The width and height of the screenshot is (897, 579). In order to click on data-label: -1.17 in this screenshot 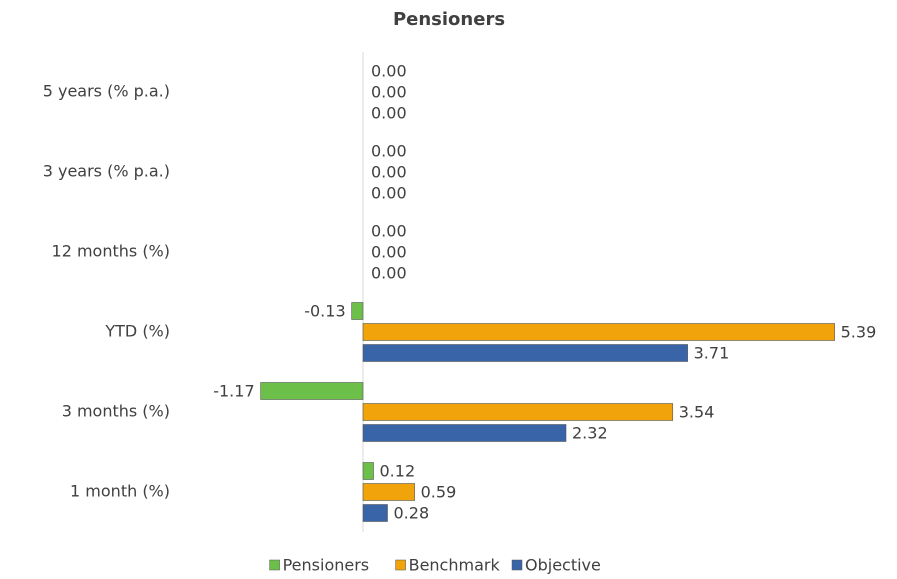, I will do `click(233, 391)`.